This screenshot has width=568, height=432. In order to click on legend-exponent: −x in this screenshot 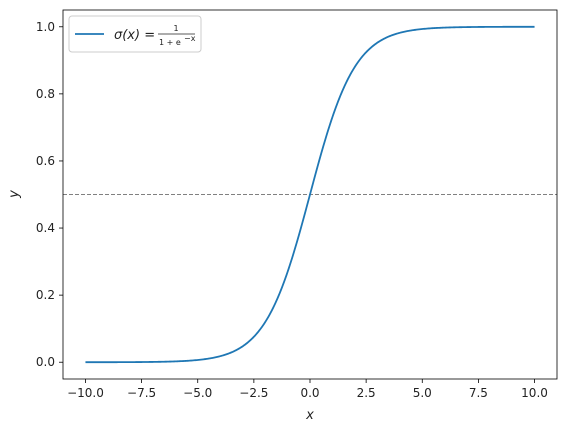, I will do `click(190, 38)`.